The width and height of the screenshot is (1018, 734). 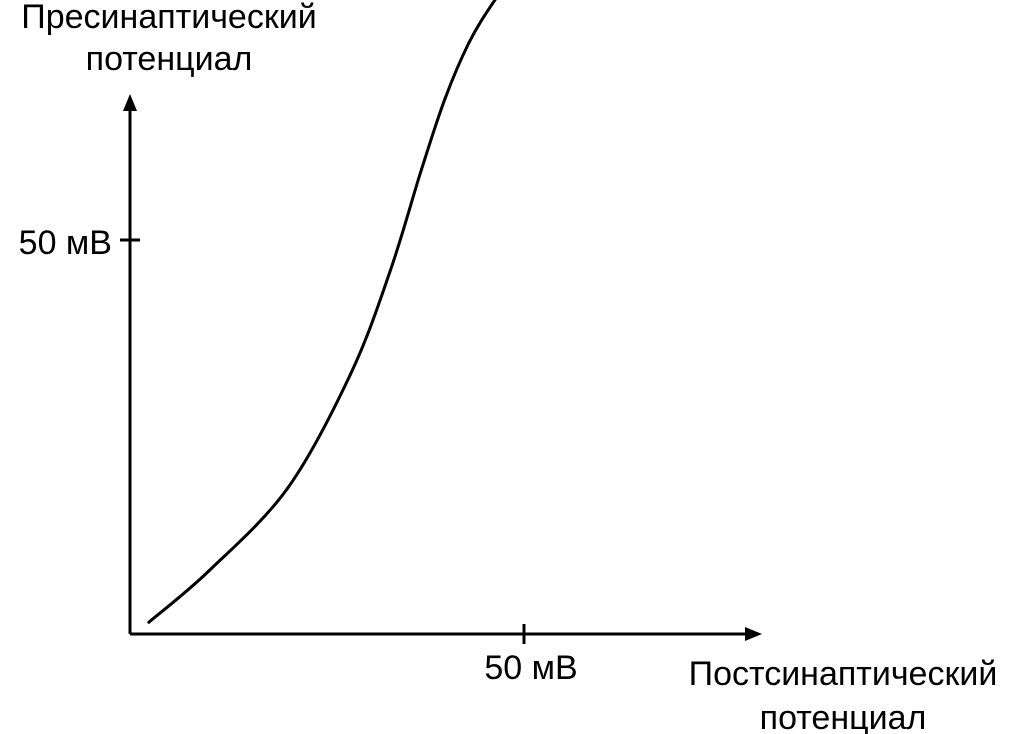 What do you see at coordinates (843, 716) in the screenshot?
I see `x-axis-label-line-2: потенциал` at bounding box center [843, 716].